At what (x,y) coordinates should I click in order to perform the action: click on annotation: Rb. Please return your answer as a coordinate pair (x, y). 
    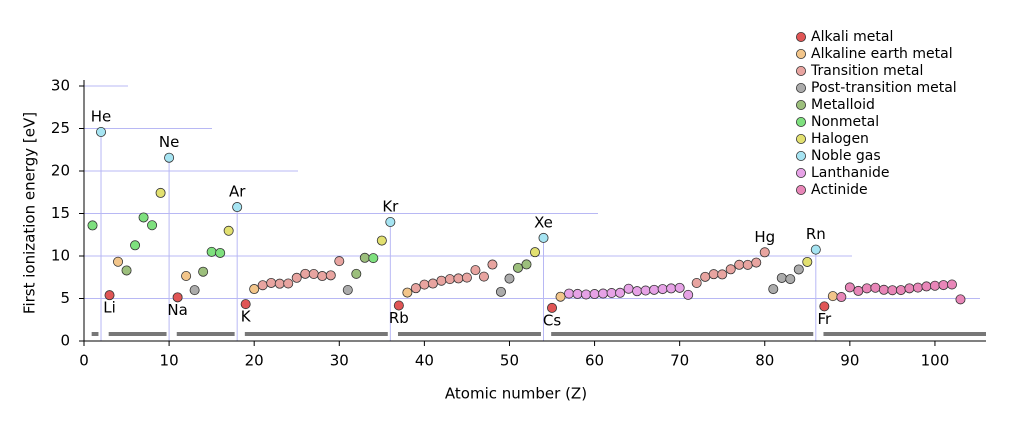
    Looking at the image, I should click on (399, 318).